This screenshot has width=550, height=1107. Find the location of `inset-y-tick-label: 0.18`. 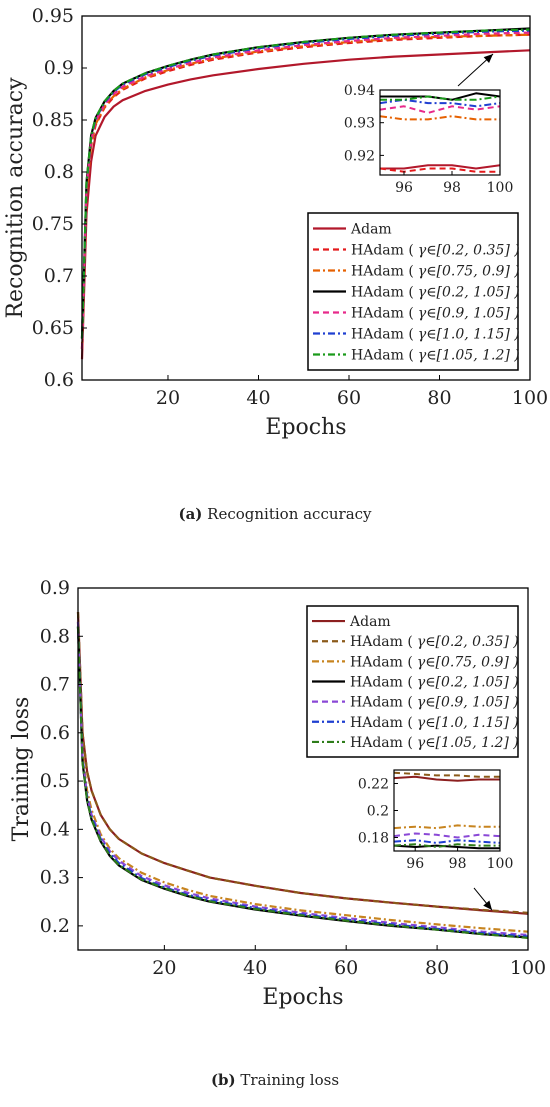

inset-y-tick-label: 0.18 is located at coordinates (373, 839).